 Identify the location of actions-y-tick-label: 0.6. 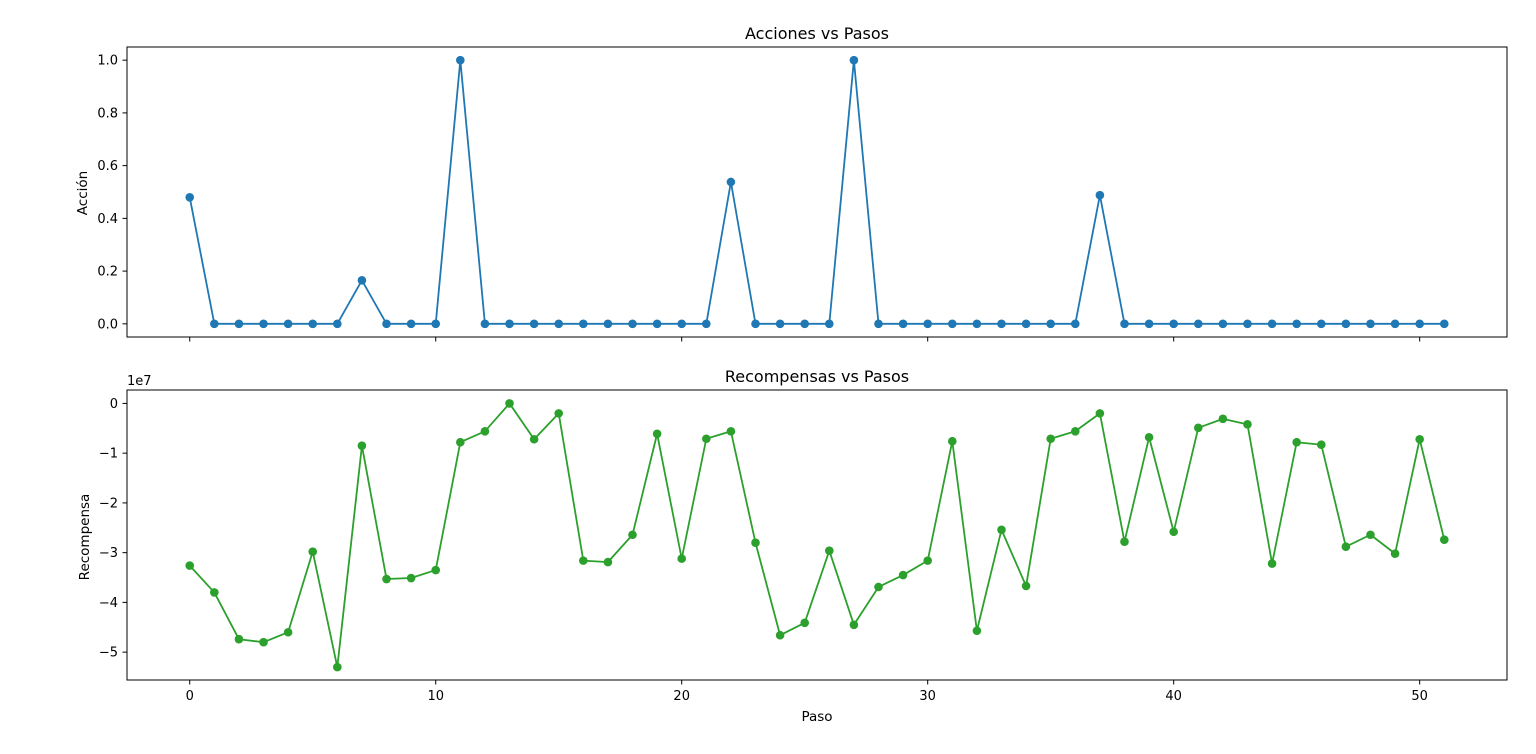
(107, 166).